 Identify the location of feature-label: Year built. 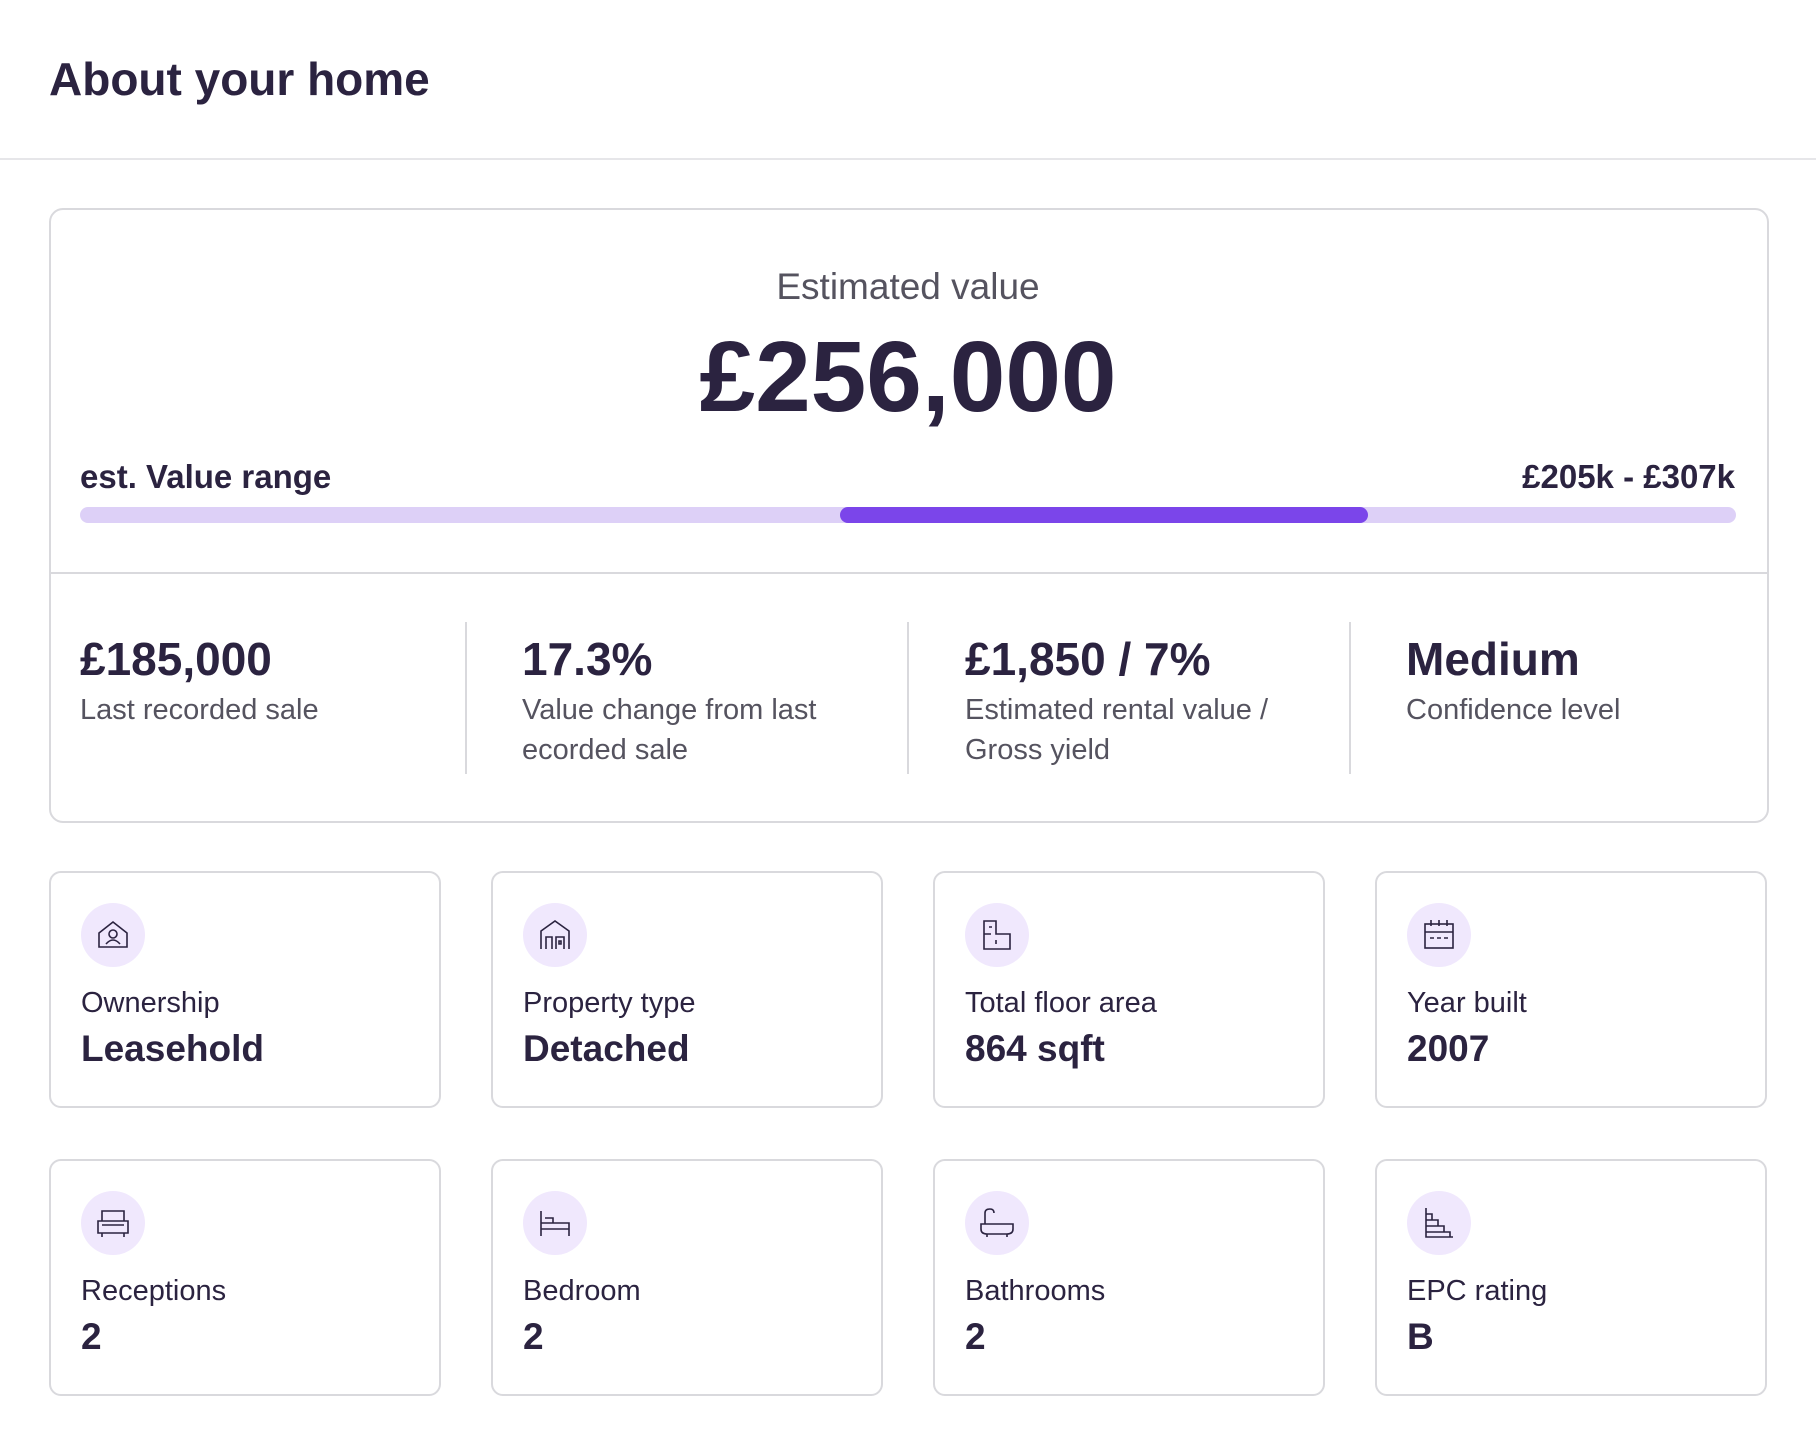
(1467, 1003).